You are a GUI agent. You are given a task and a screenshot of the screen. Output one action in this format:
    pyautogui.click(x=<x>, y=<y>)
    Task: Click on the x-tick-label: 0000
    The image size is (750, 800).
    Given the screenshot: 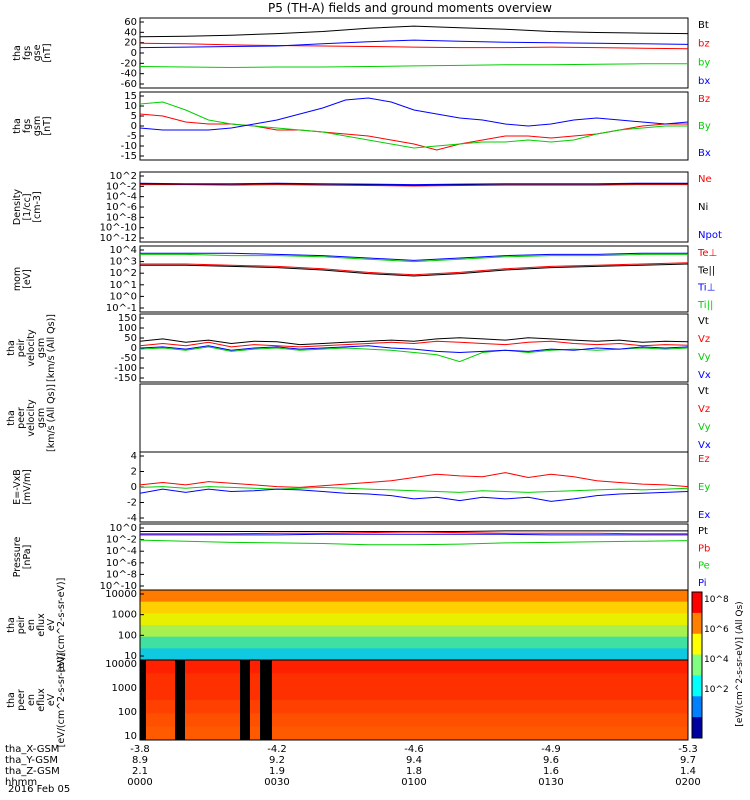 What is the action you would take?
    pyautogui.click(x=139, y=782)
    